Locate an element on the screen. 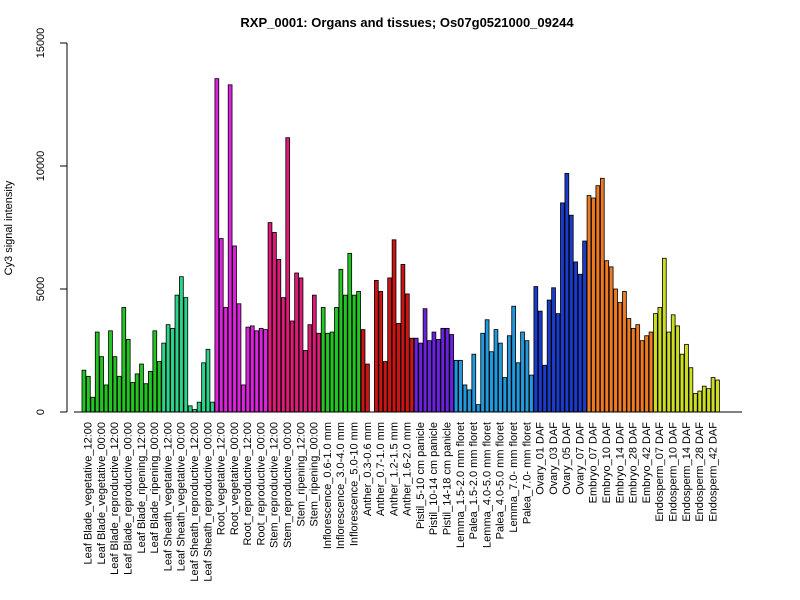 The width and height of the screenshot is (800, 600). x-category-label: Leaf Sheath_vegetative_12:00 is located at coordinates (168, 496).